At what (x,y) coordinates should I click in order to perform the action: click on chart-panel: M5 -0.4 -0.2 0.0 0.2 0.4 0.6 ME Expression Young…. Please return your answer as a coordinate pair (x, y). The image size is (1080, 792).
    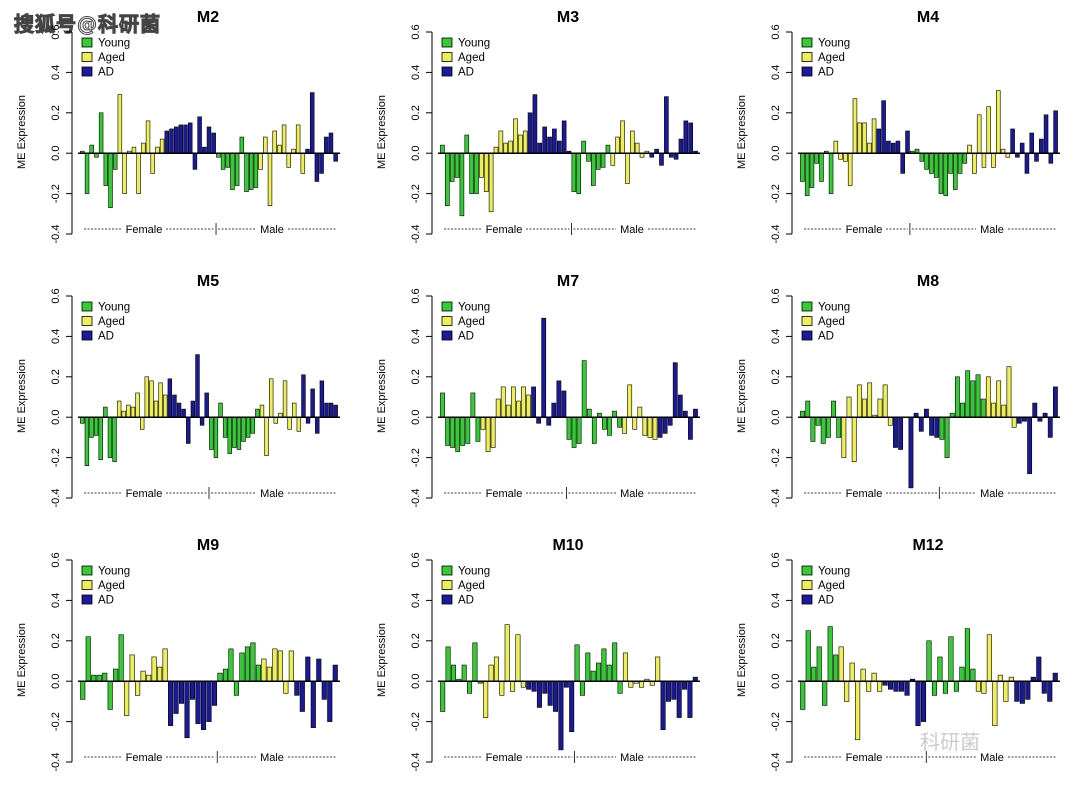
    Looking at the image, I should click on (178, 390).